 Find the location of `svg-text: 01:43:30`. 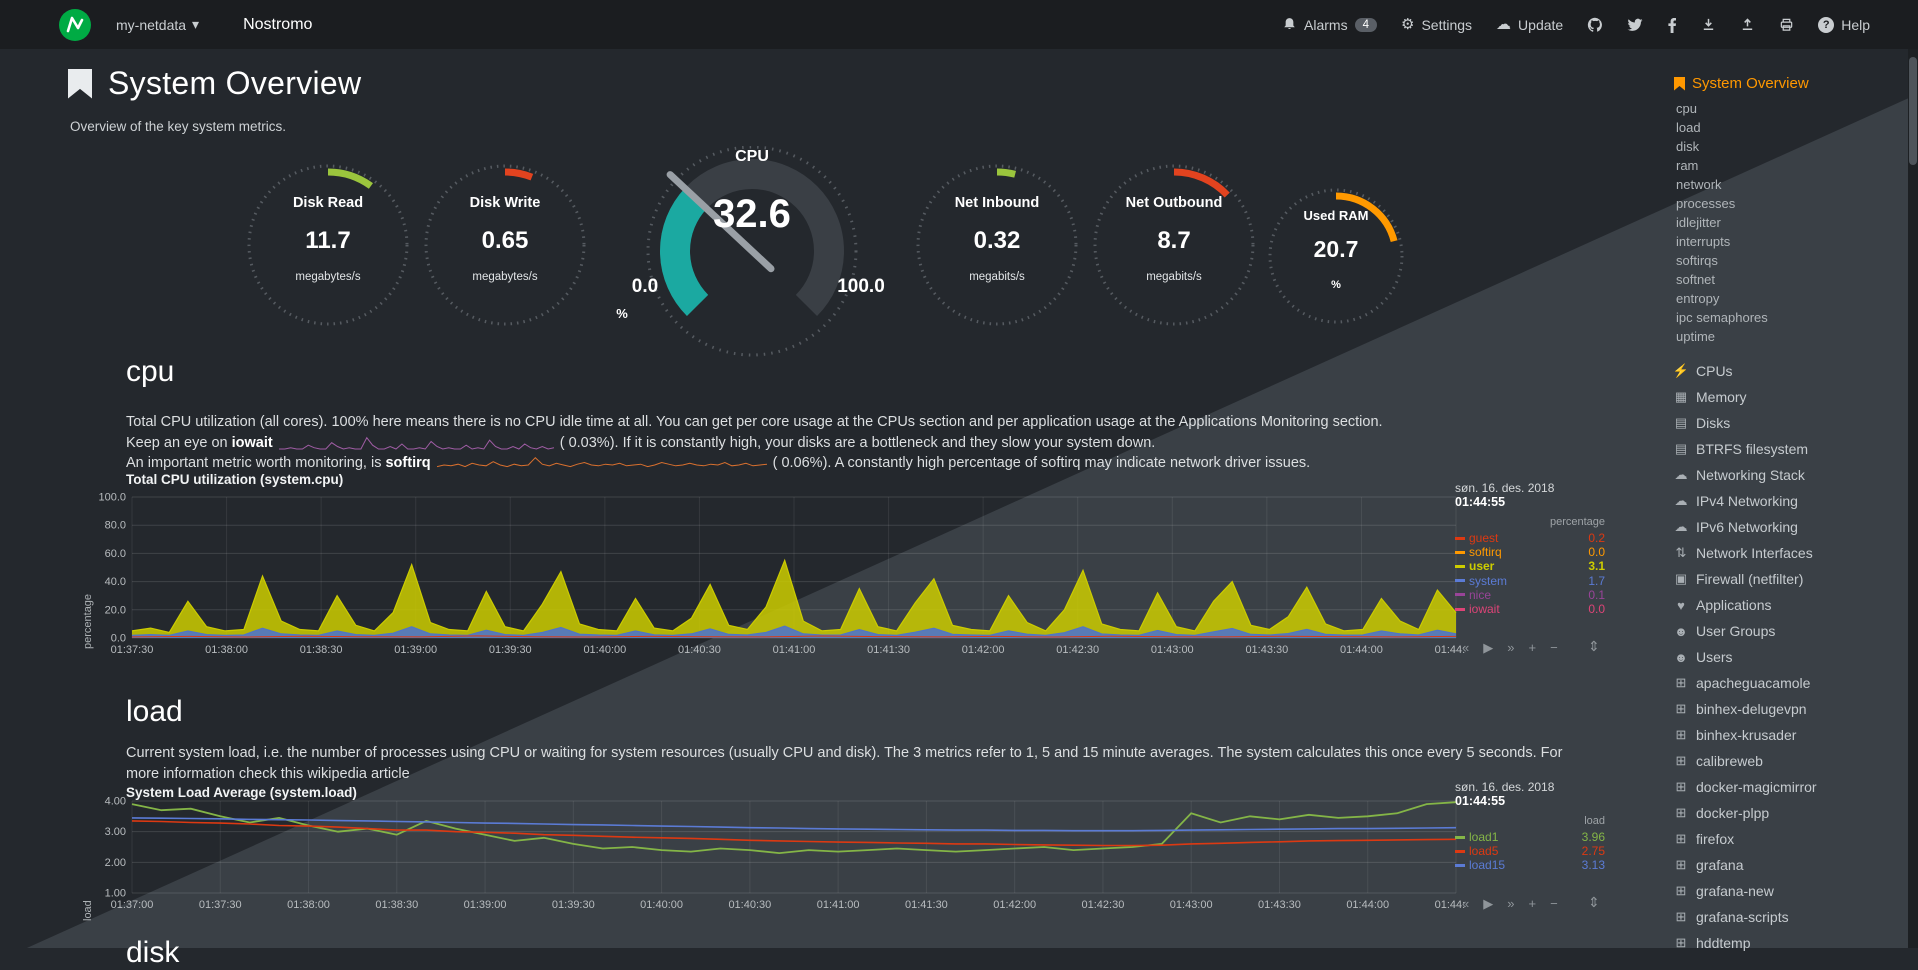

svg-text: 01:43:30 is located at coordinates (1279, 905).